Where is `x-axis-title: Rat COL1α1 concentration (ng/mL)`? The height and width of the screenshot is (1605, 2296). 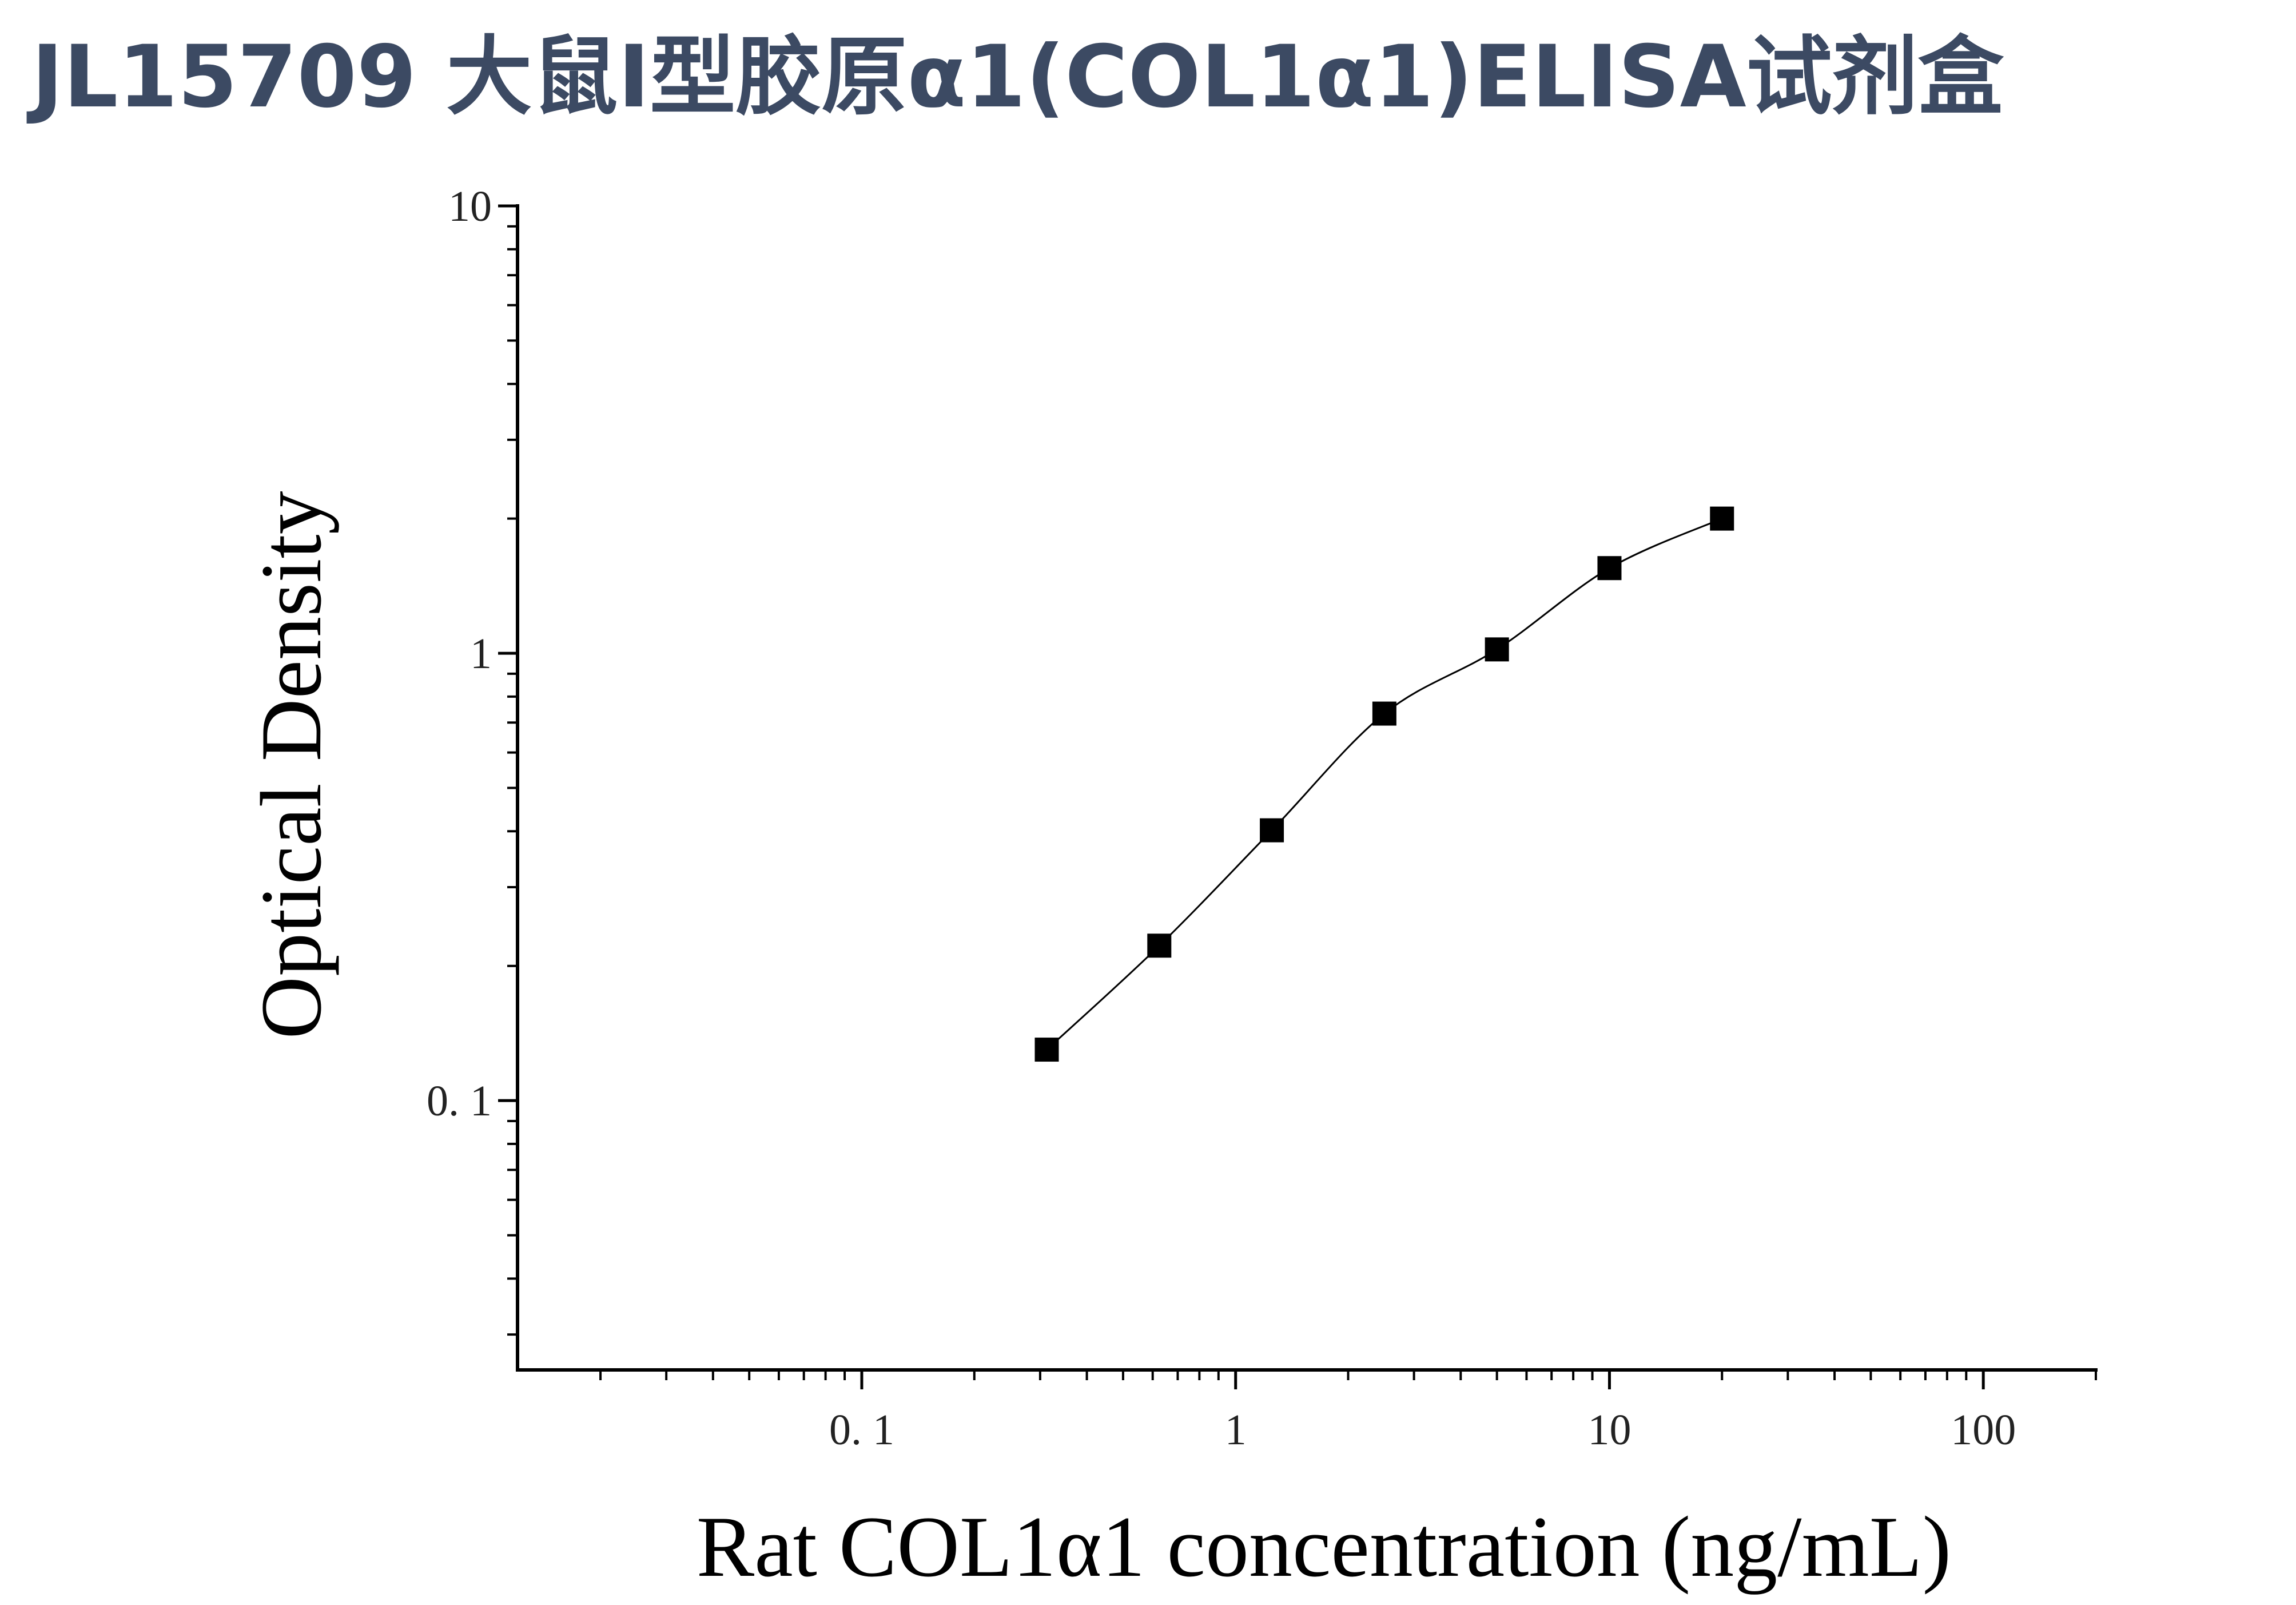 x-axis-title: Rat COL1α1 concentration (ng/mL) is located at coordinates (1324, 1547).